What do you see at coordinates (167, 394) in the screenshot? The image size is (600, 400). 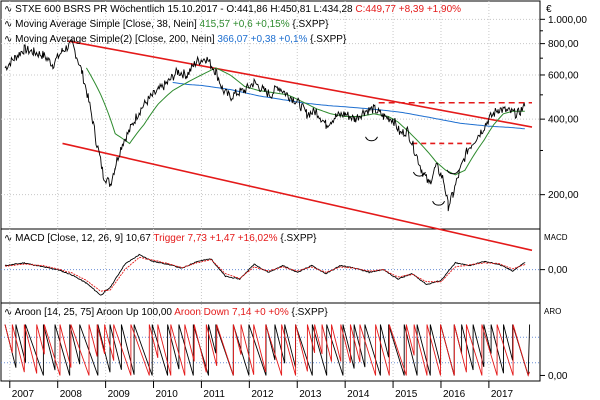 I see `year-tick-label: 2010` at bounding box center [167, 394].